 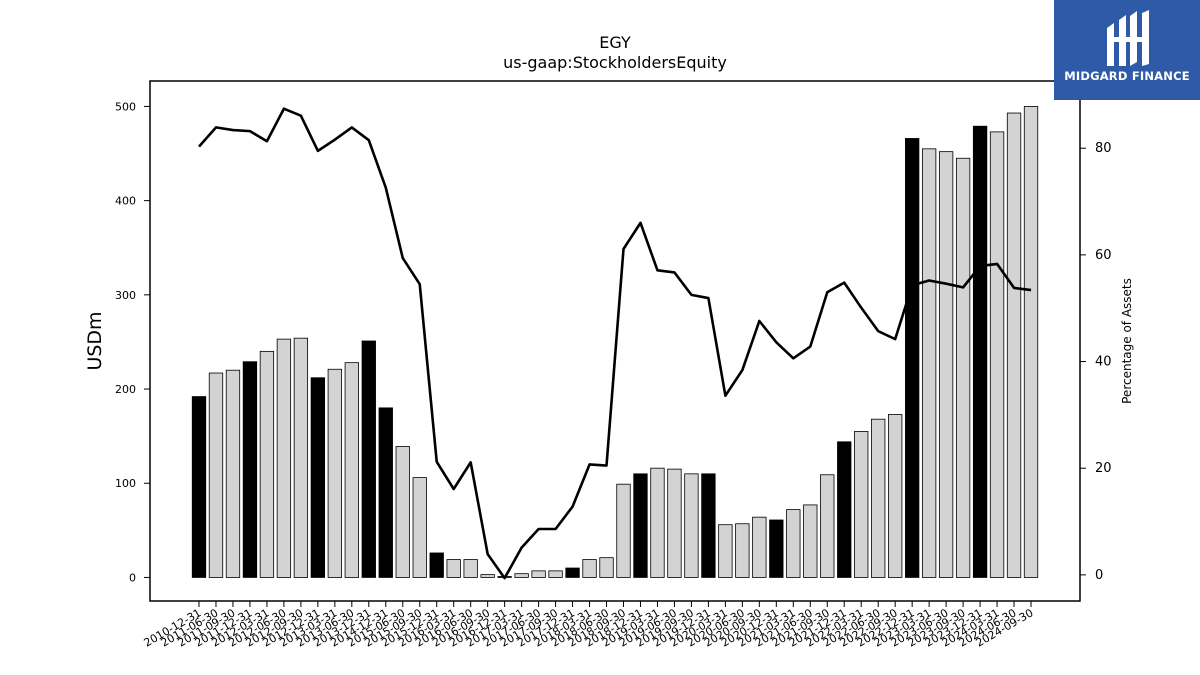 What do you see at coordinates (1127, 341) in the screenshot?
I see `y2-axis-label: Percentage of Assets` at bounding box center [1127, 341].